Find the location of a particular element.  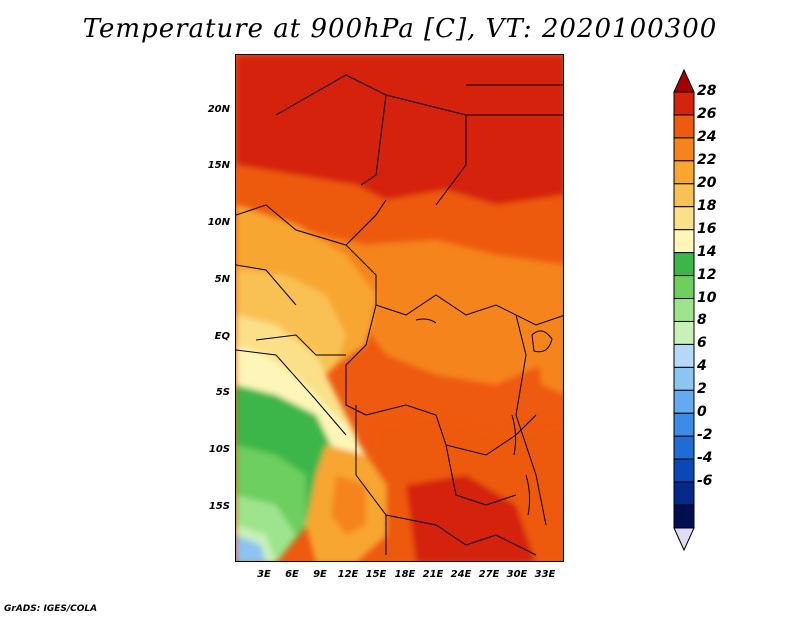

lake-outlines is located at coordinates (484, 417).